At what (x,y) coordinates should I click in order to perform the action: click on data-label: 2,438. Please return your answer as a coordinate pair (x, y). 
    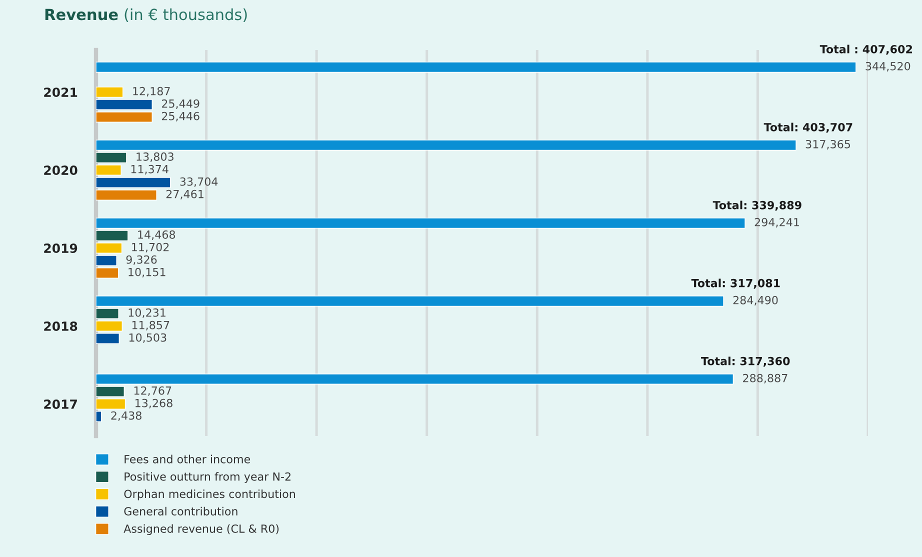
    Looking at the image, I should click on (126, 416).